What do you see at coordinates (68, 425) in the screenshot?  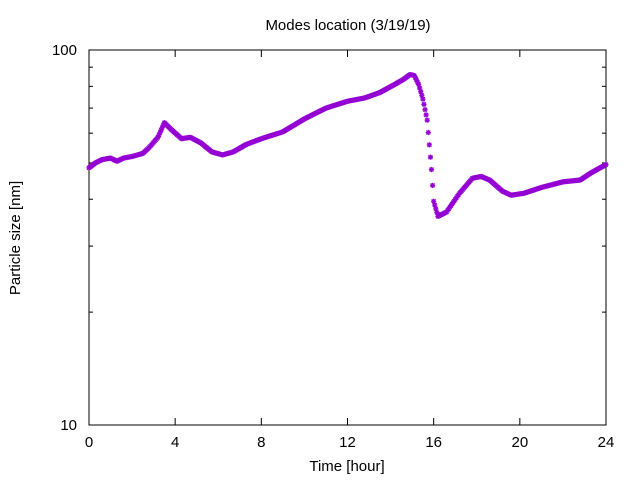 I see `y-tick-label: 10` at bounding box center [68, 425].